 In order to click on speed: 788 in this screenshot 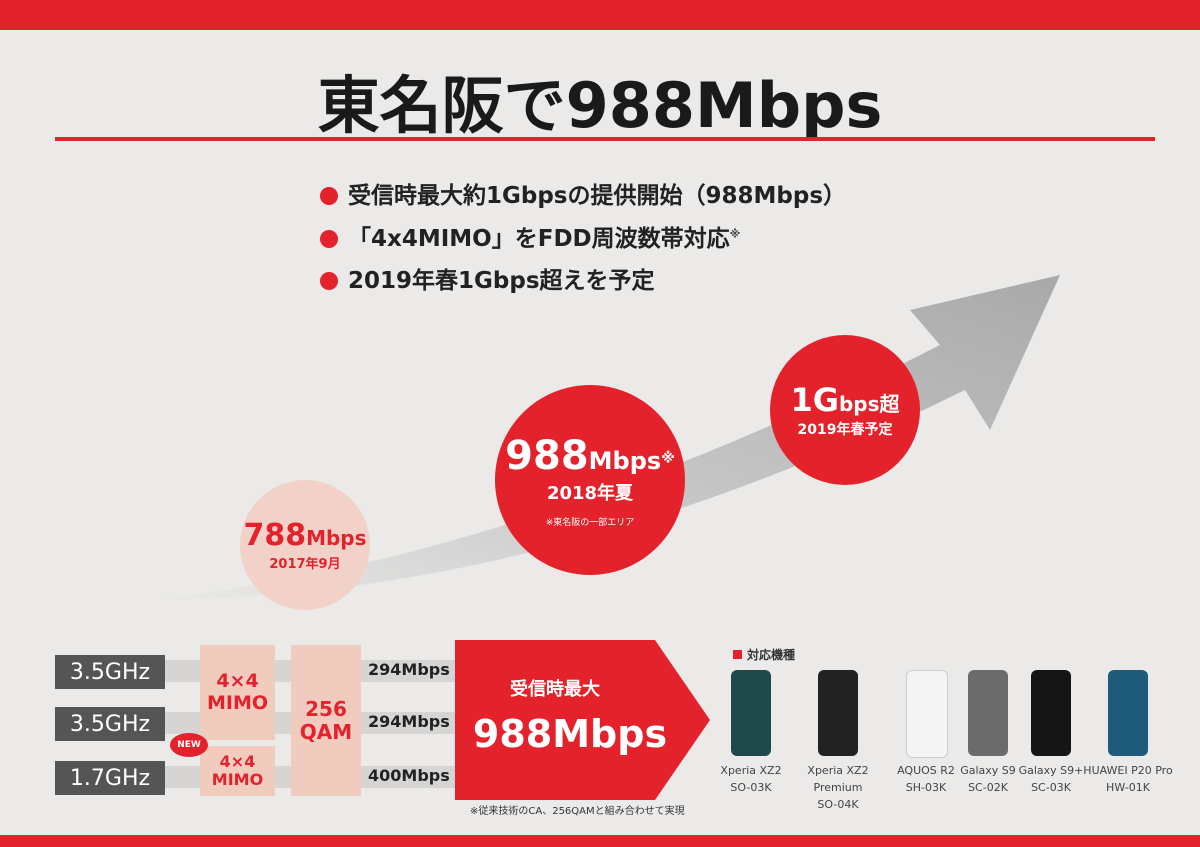, I will do `click(275, 535)`.